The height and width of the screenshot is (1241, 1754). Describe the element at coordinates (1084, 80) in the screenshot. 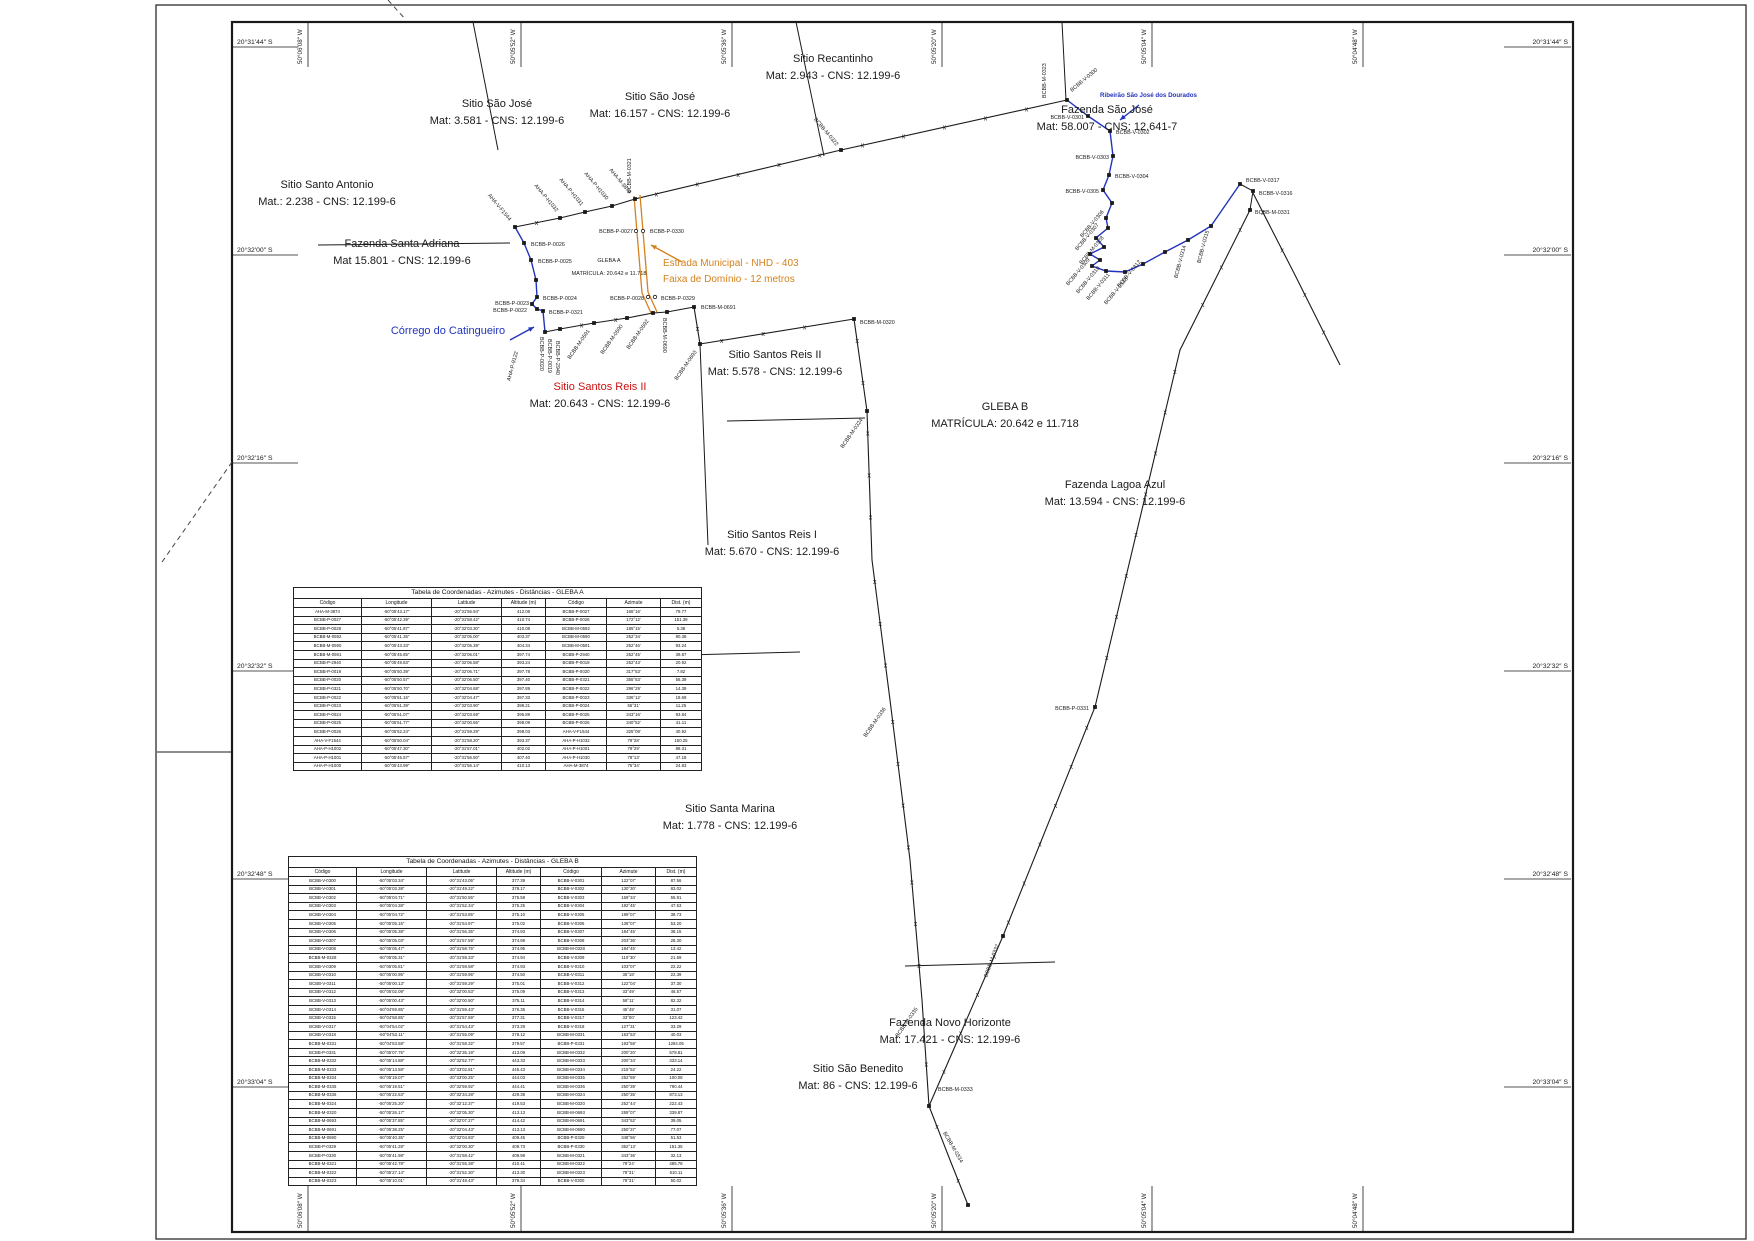

I see `point-code-label: BCBB-V-0300` at that location.